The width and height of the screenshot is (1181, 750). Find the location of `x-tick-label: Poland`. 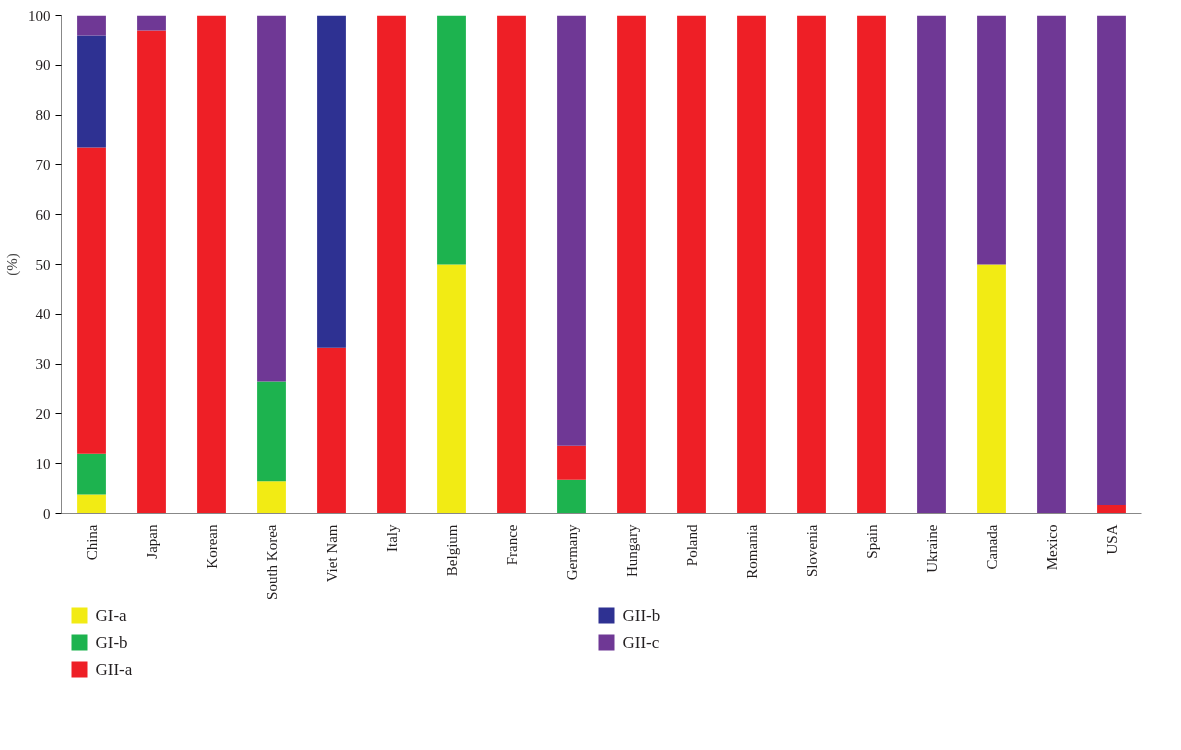

x-tick-label: Poland is located at coordinates (691, 545).